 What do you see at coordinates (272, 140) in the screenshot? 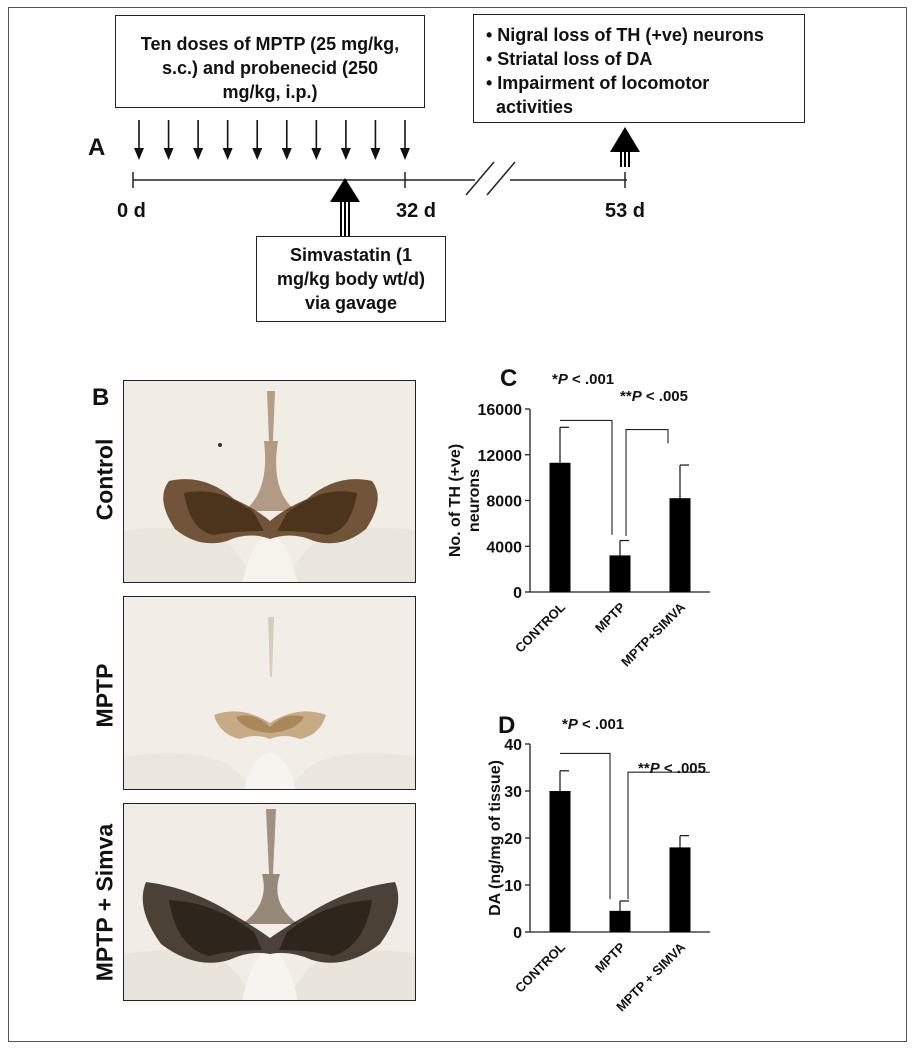
I see `mptp-dose-arrows` at bounding box center [272, 140].